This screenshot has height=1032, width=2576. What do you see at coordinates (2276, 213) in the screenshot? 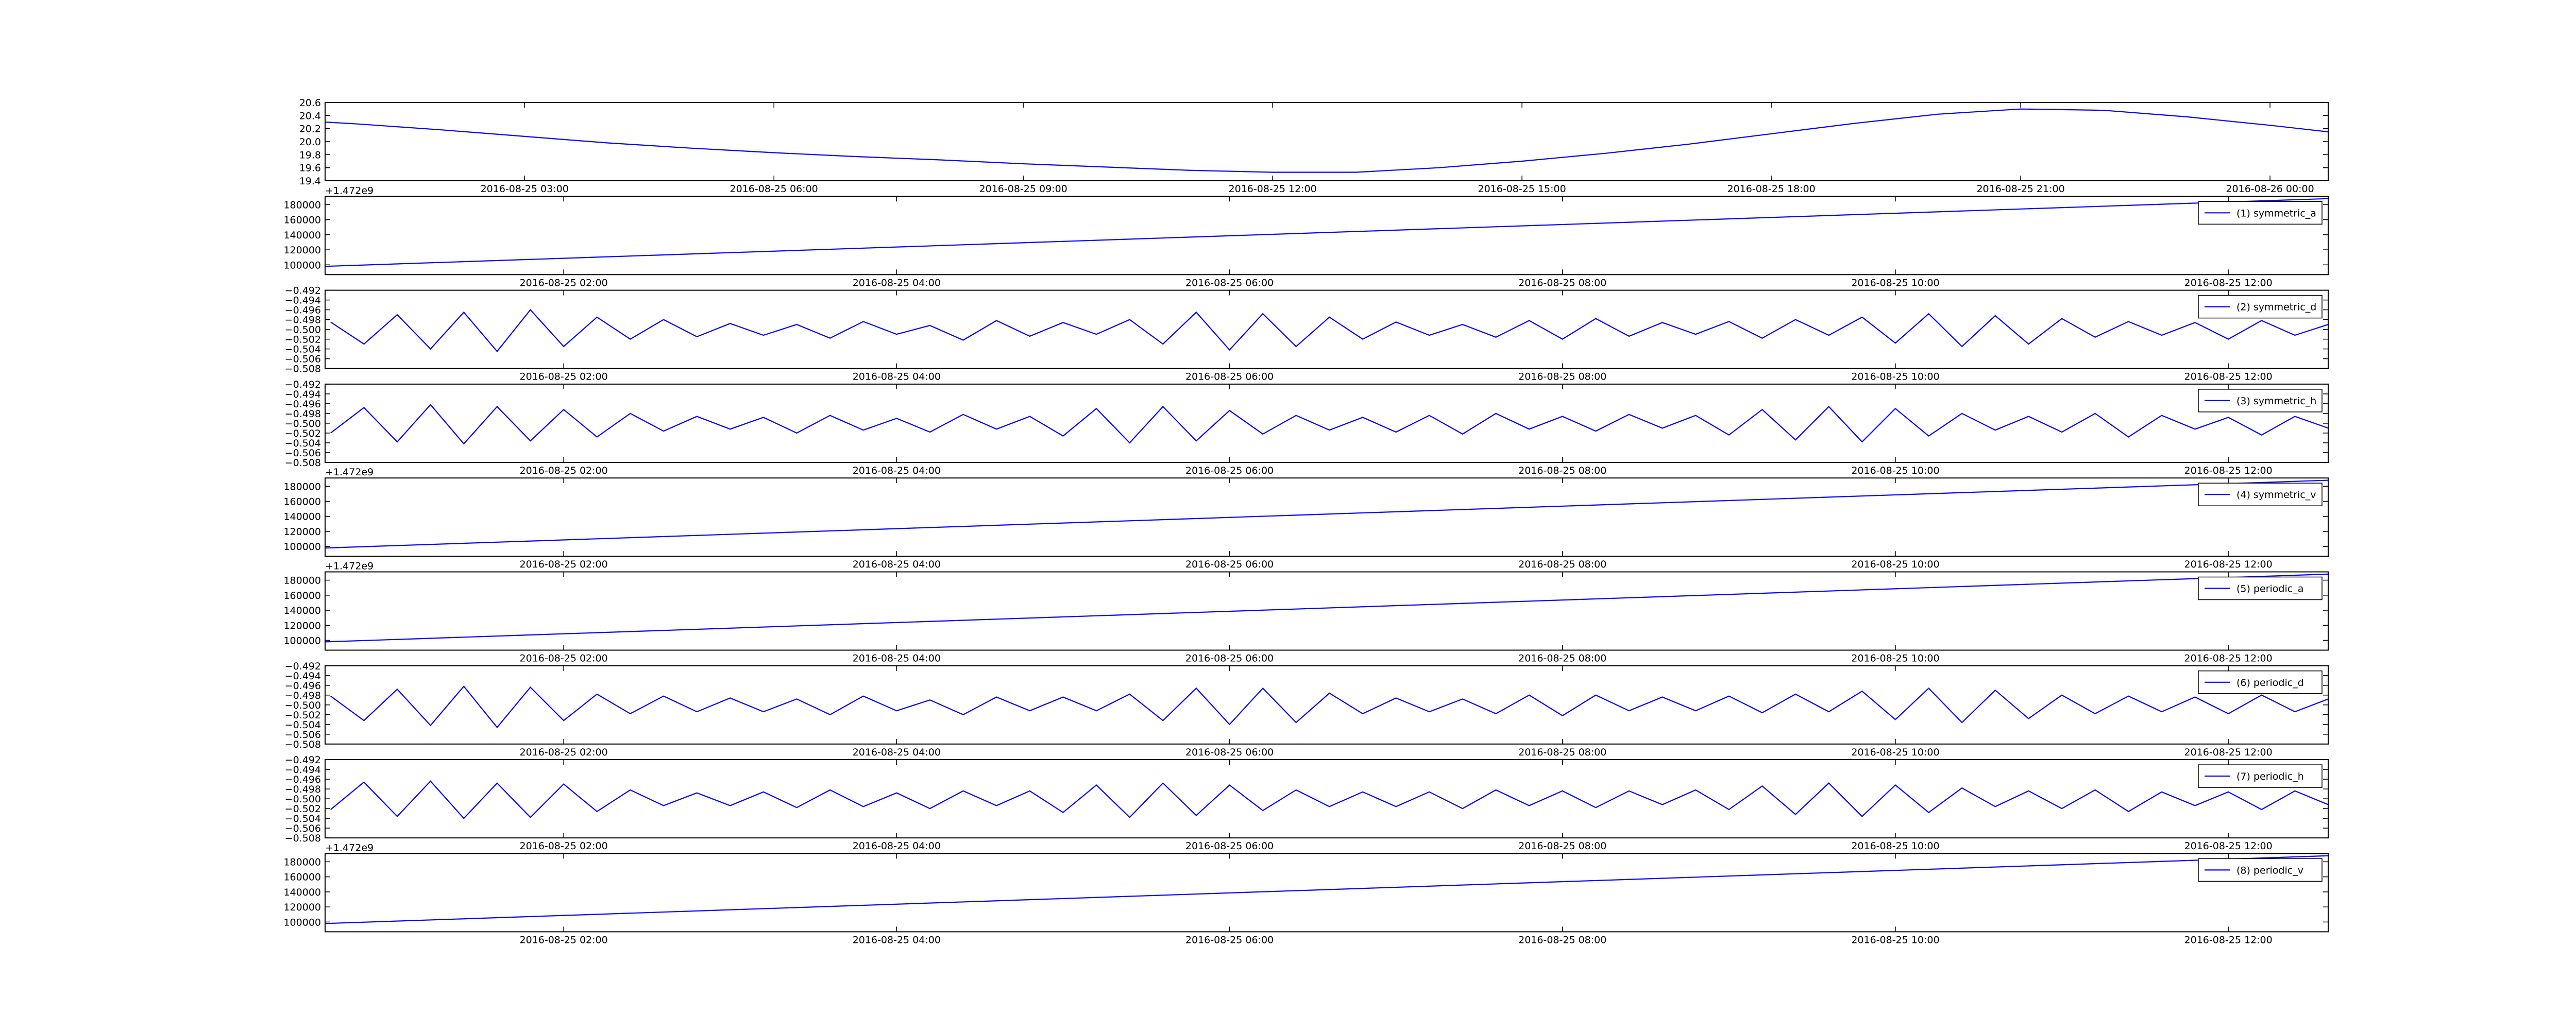
I see `legend-label: (1) symmetric_a` at bounding box center [2276, 213].